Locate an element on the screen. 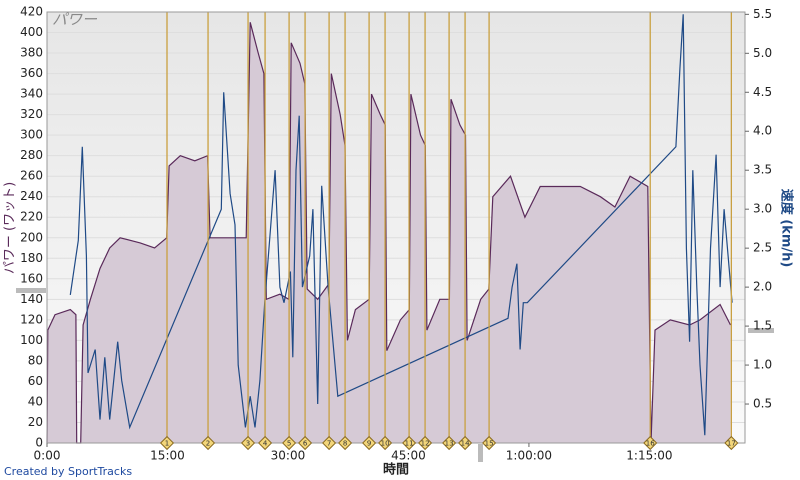 Image resolution: width=800 pixels, height=480 pixels. x-tick-label: 15:00 is located at coordinates (167, 456).